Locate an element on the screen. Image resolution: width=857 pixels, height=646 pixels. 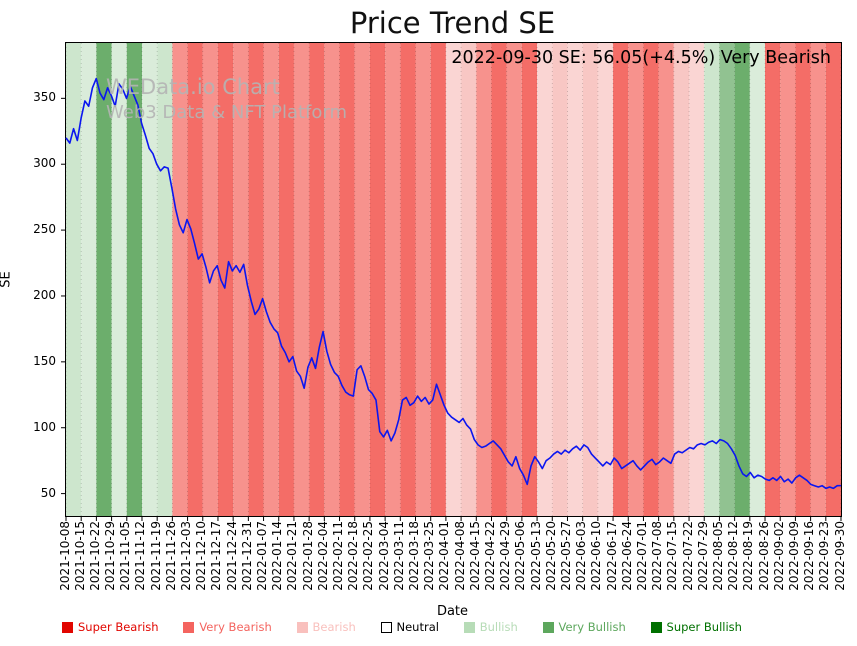
legend-item-very_bearish: Very Bearish is located at coordinates (227, 627).